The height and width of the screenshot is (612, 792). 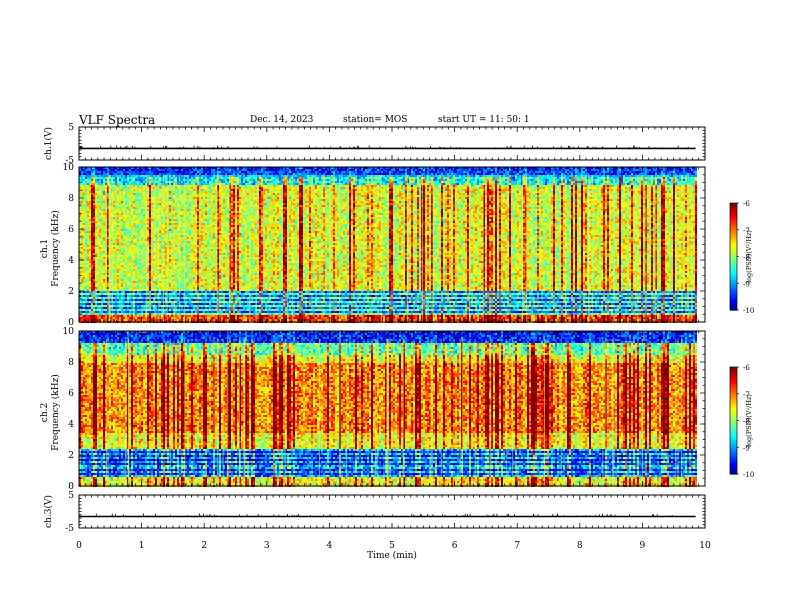 I want to click on date-label: Dec. 14, 2023, so click(x=282, y=120).